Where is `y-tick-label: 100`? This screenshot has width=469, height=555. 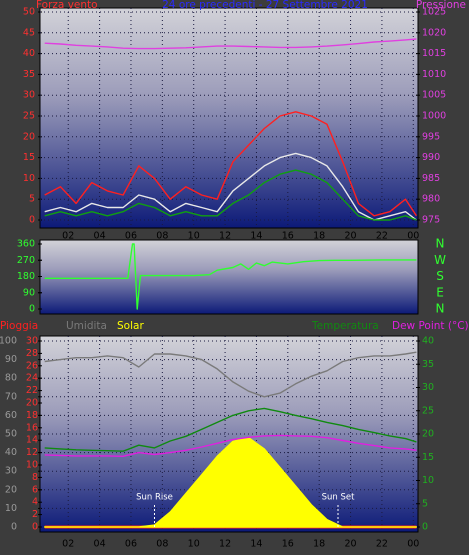 y-tick-label: 100 is located at coordinates (8, 341).